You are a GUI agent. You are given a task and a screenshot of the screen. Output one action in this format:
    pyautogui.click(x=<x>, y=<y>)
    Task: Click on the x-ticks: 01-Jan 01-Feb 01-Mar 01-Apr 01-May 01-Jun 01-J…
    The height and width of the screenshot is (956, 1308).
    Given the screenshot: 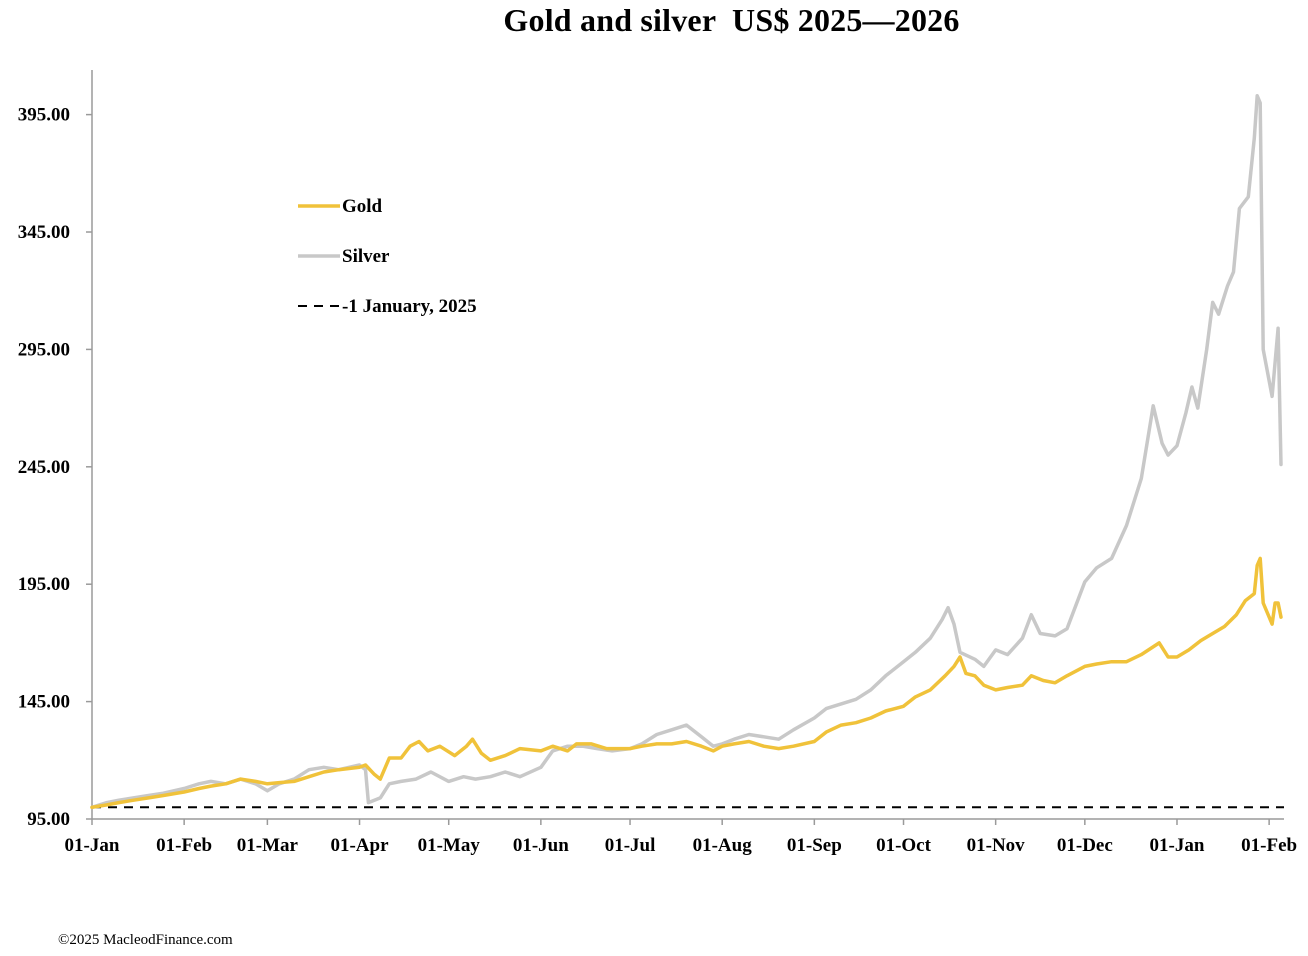 What is the action you would take?
    pyautogui.click(x=681, y=837)
    